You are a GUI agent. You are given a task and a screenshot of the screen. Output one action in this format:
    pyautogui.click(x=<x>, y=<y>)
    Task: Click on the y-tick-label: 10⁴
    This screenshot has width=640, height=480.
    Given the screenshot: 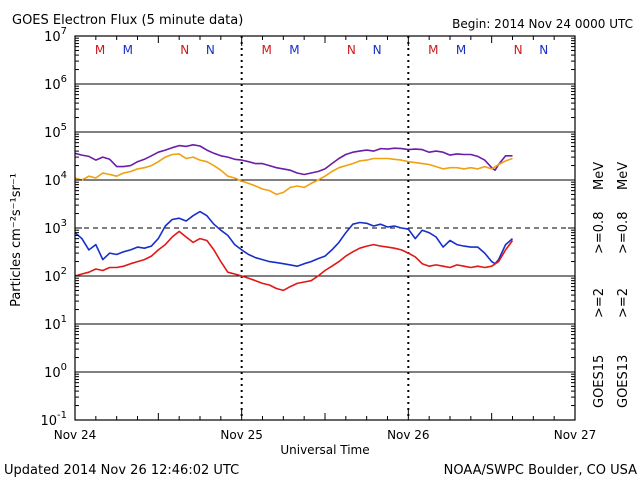 What is the action you would take?
    pyautogui.click(x=55, y=179)
    